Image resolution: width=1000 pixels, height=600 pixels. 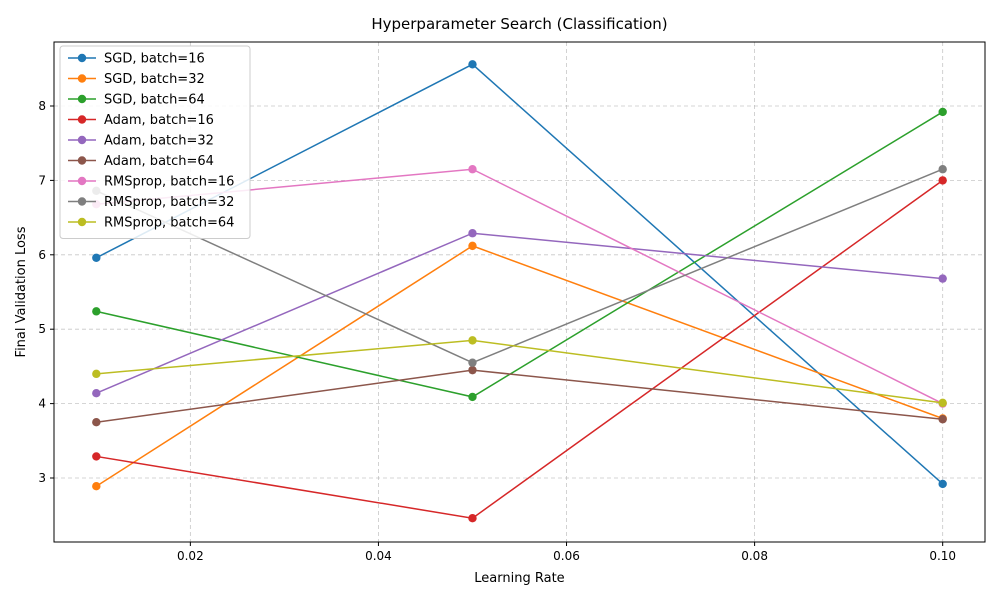 I want to click on legend-box, so click(x=155, y=142).